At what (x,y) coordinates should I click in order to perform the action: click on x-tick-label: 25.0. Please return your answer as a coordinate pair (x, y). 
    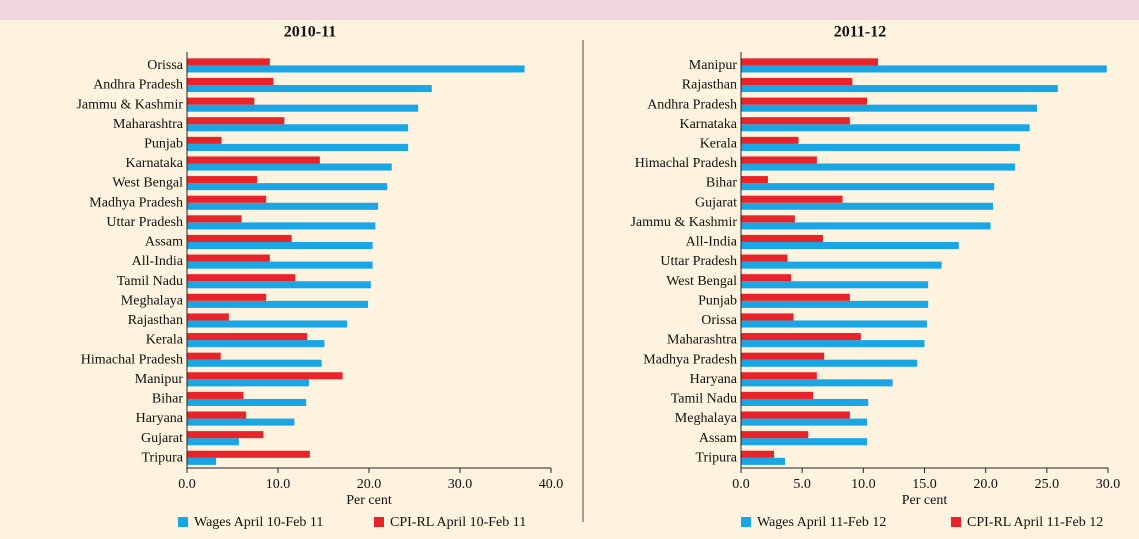
    Looking at the image, I should click on (1047, 484).